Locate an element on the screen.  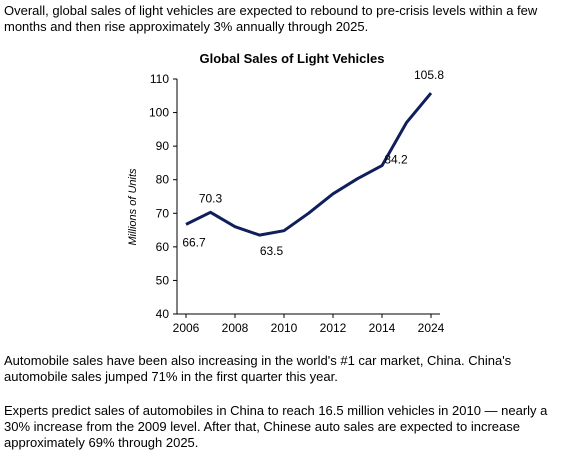
y-tick-label: 110 is located at coordinates (159, 79).